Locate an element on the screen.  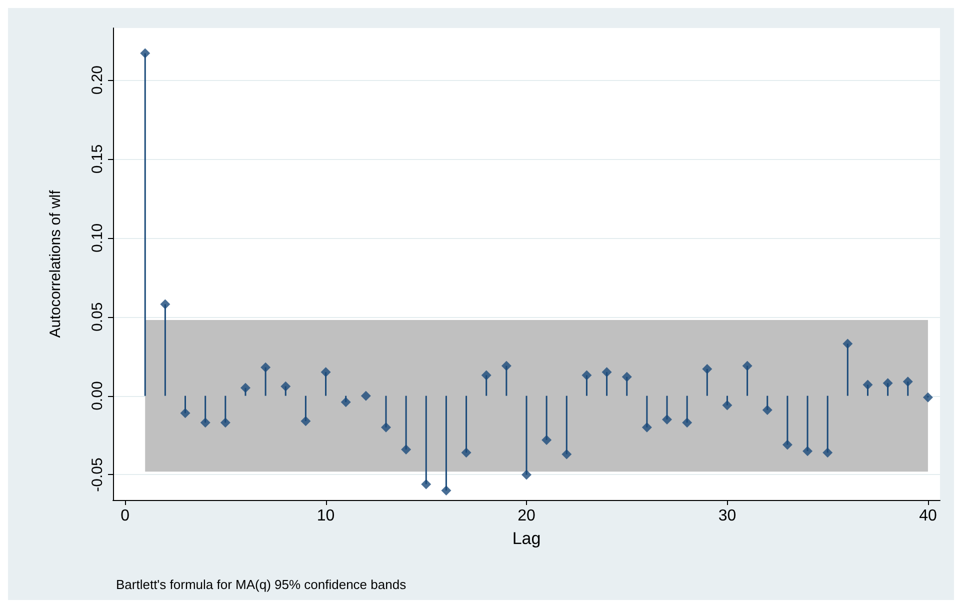
x-tick-label: 30 is located at coordinates (727, 516).